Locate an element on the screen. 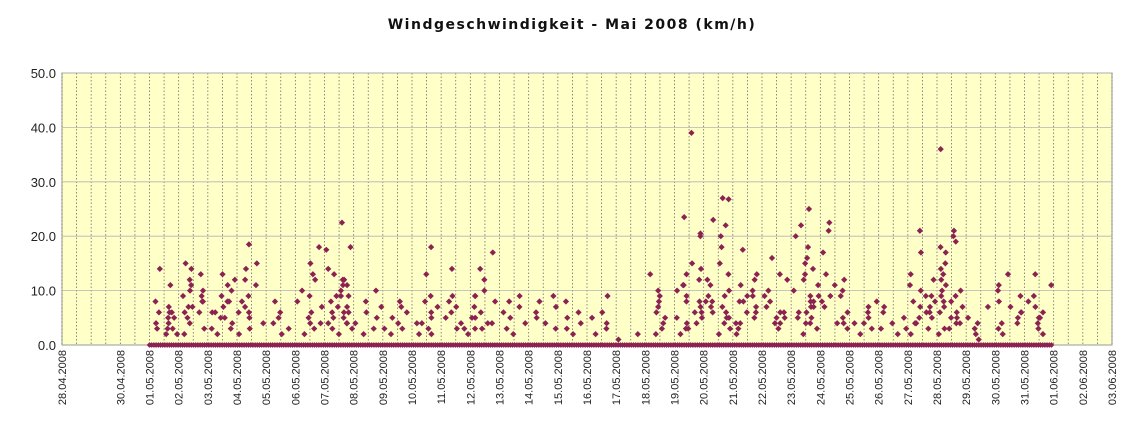  x-tick-label: 12.05.2008 is located at coordinates (471, 377).